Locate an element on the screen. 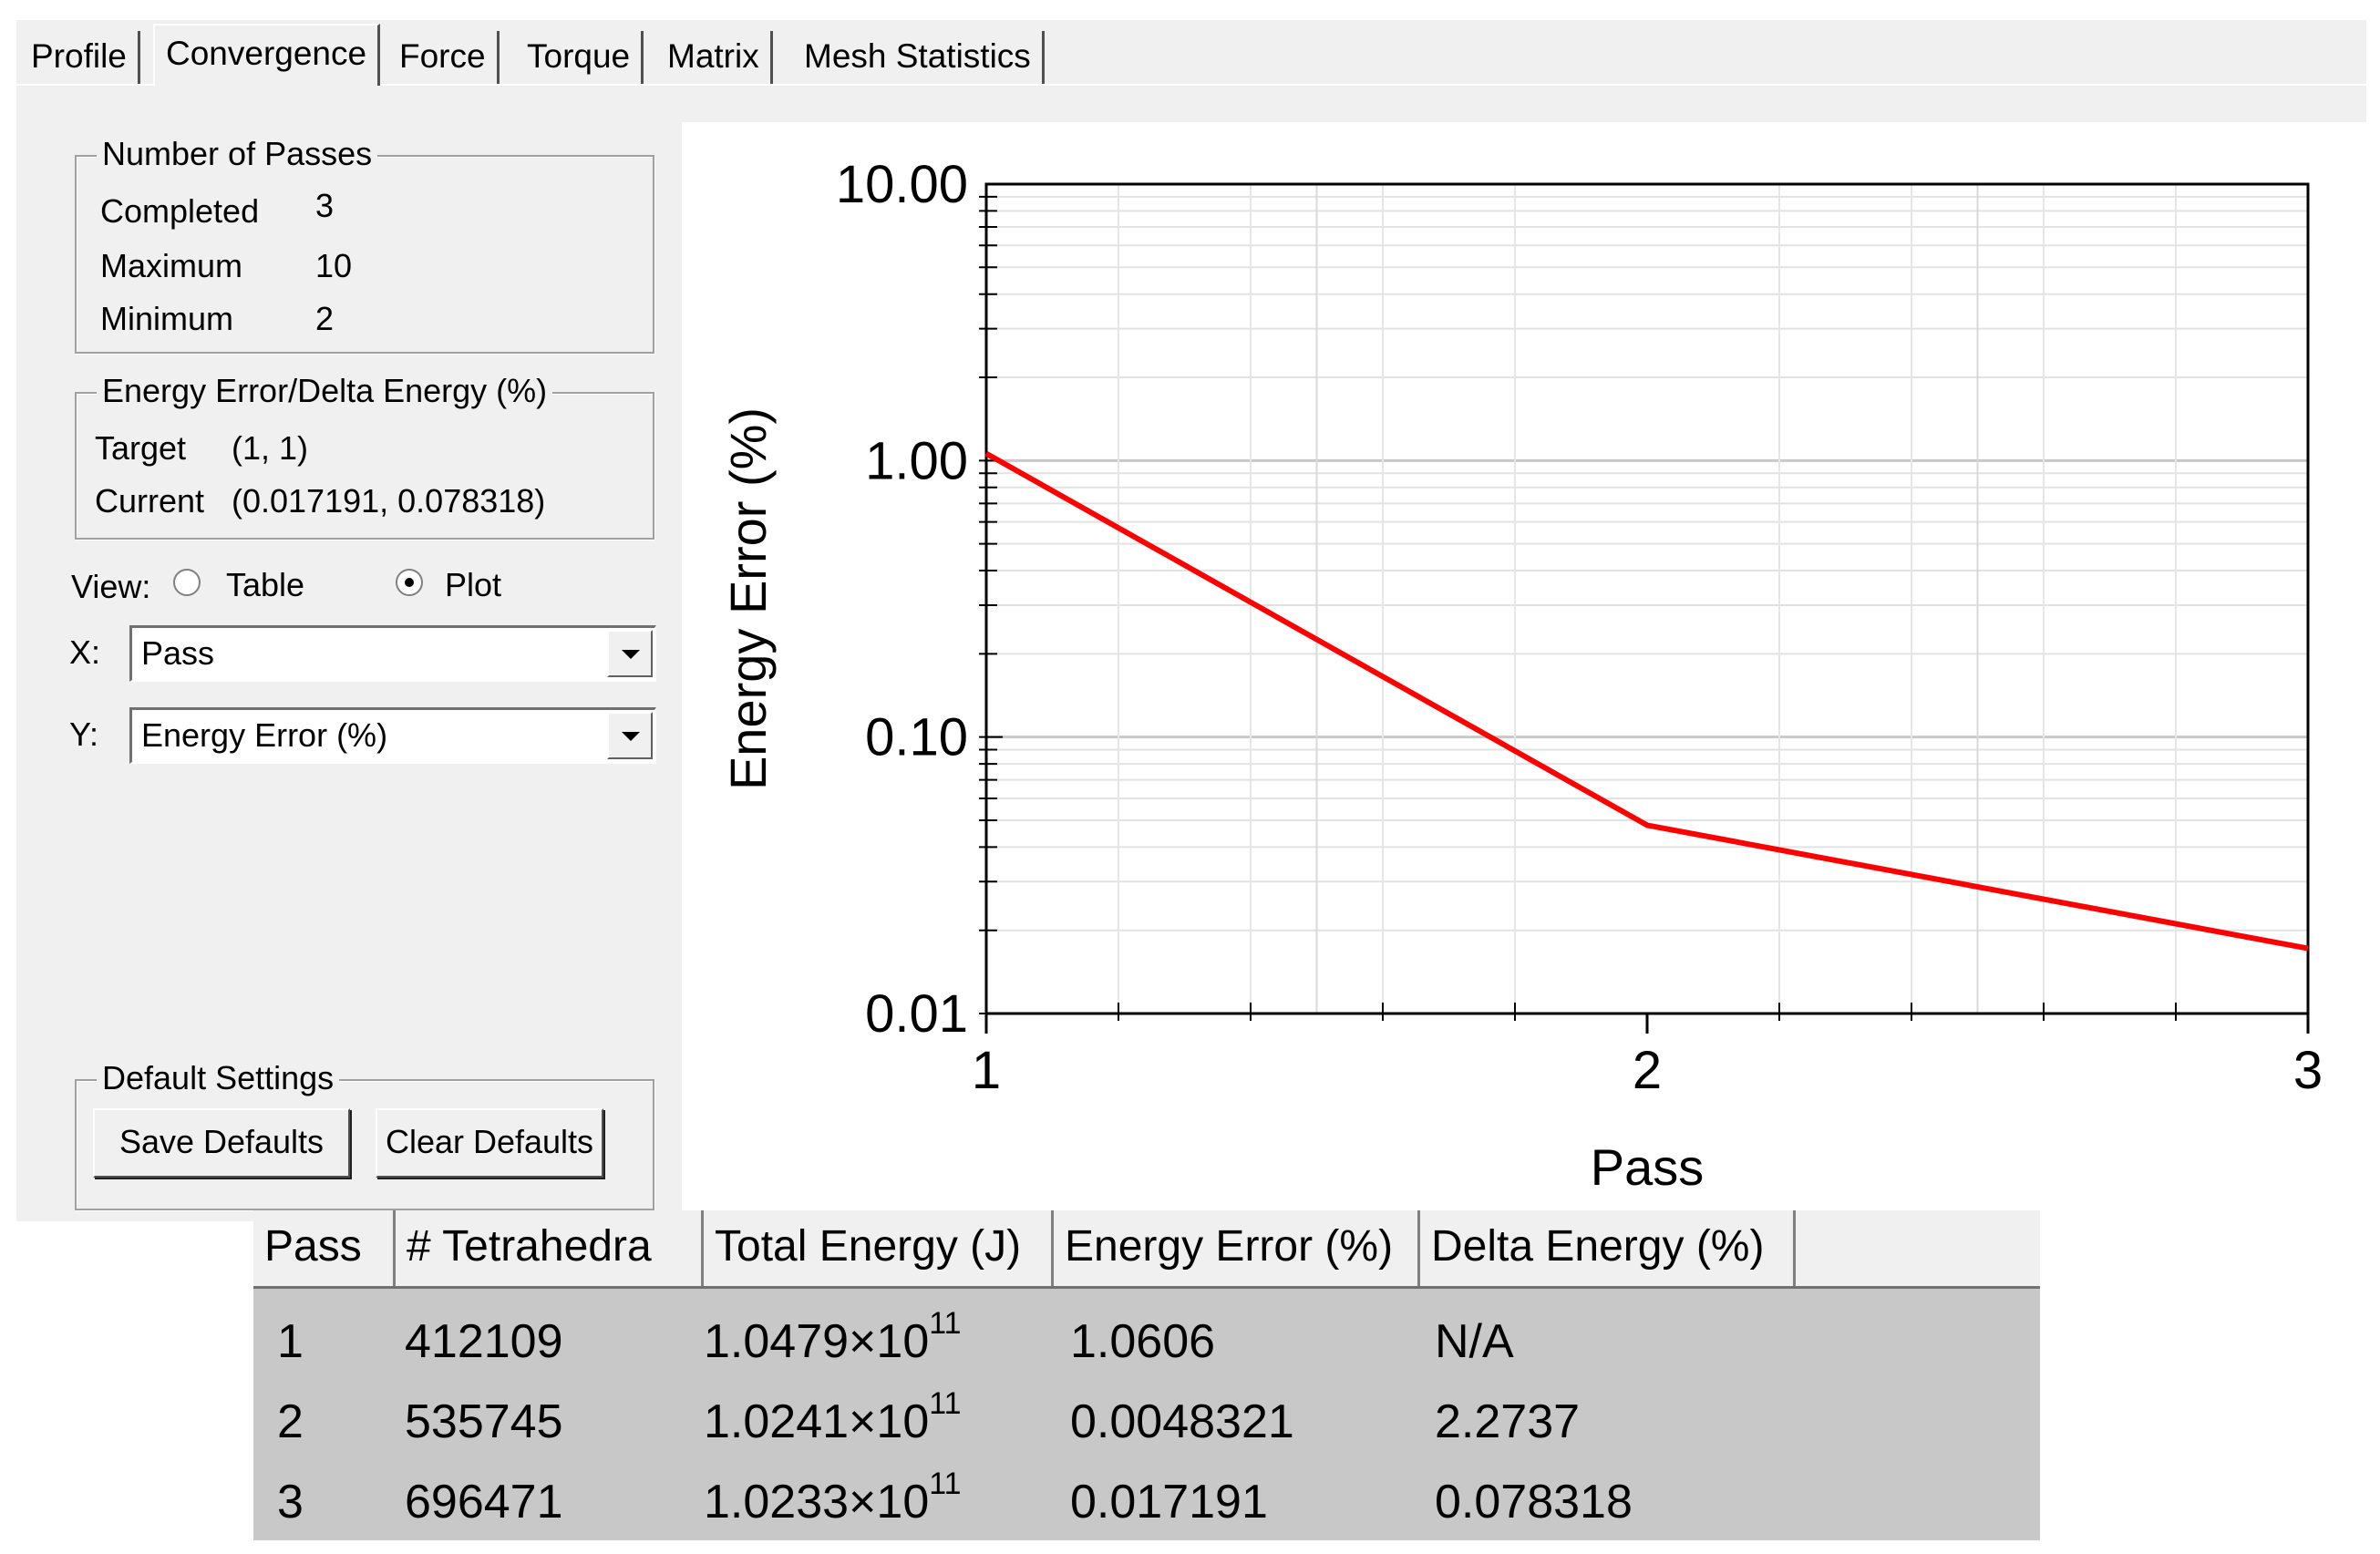  view-label: View: is located at coordinates (111, 586).